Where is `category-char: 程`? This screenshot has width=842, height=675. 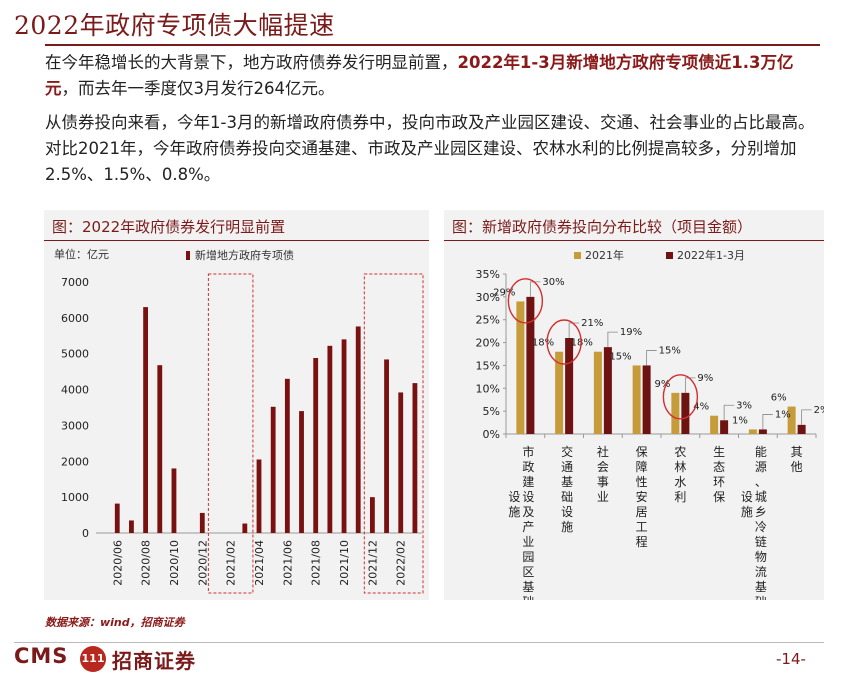 category-char: 程 is located at coordinates (642, 541).